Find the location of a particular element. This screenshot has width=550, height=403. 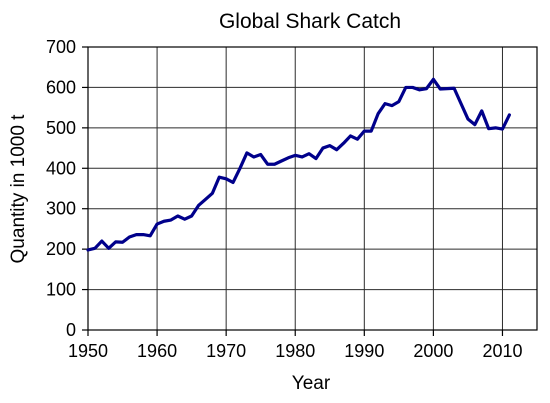

x-tick-label: 2010 is located at coordinates (502, 351).